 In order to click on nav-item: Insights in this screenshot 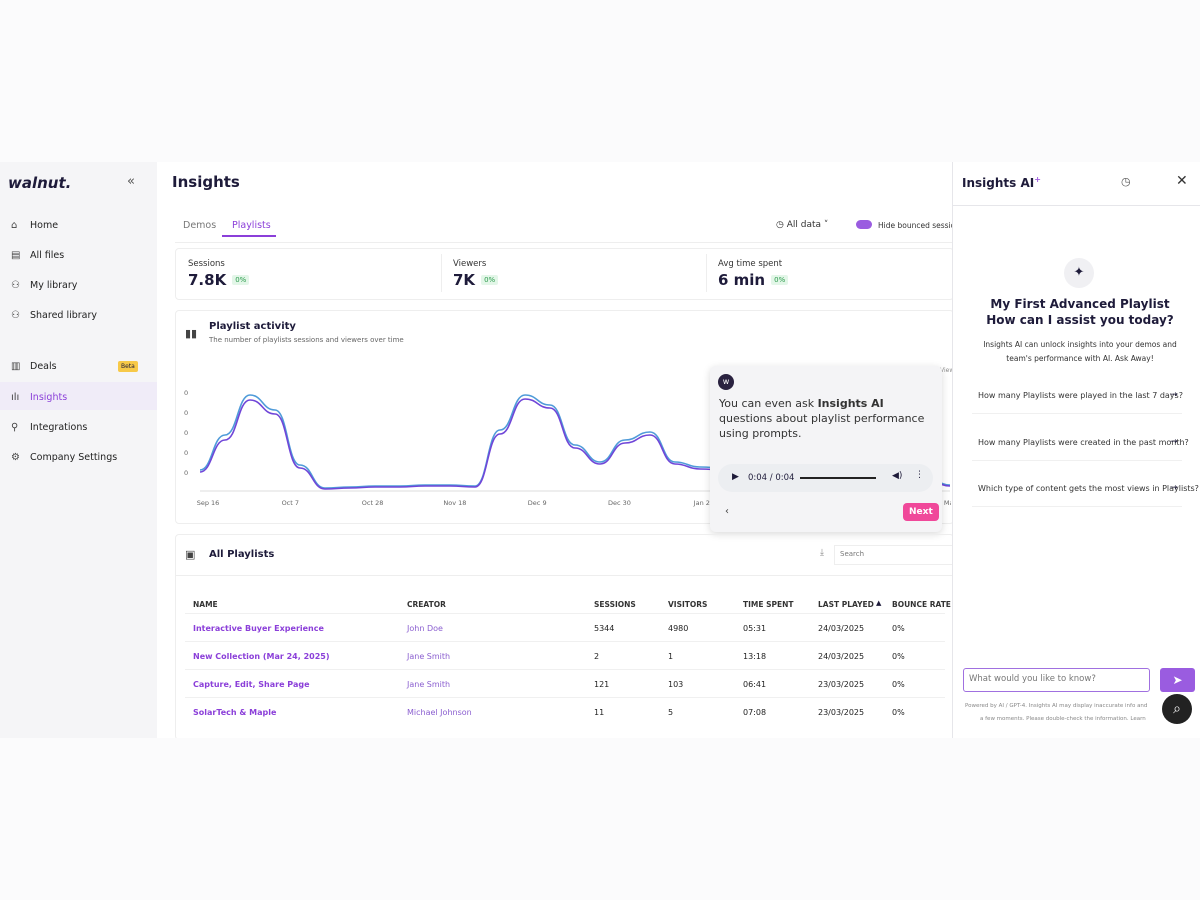, I will do `click(49, 397)`.